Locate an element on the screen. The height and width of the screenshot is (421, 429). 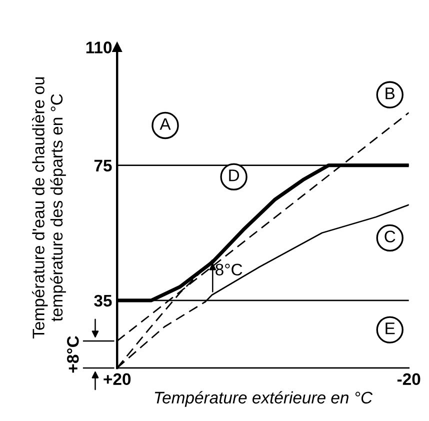
annotation: E is located at coordinates (390, 328).